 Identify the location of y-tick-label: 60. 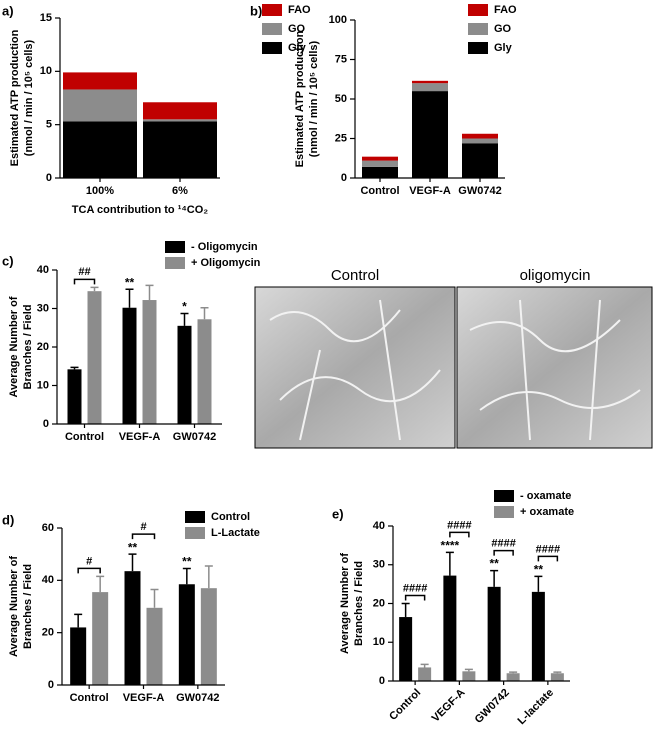
(48, 528).